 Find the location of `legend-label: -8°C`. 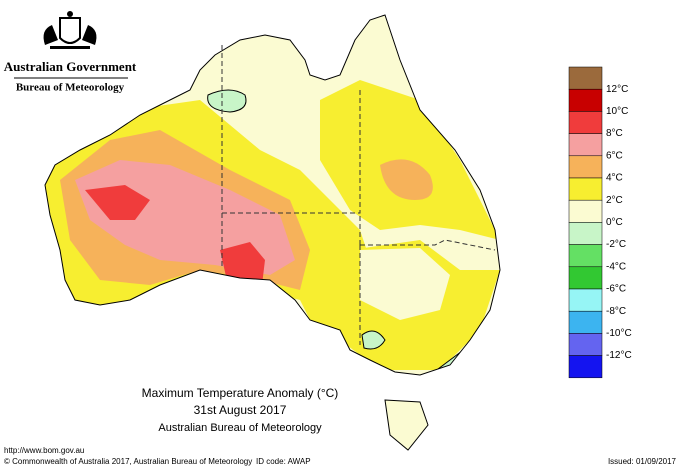

legend-label: -8°C is located at coordinates (616, 311).